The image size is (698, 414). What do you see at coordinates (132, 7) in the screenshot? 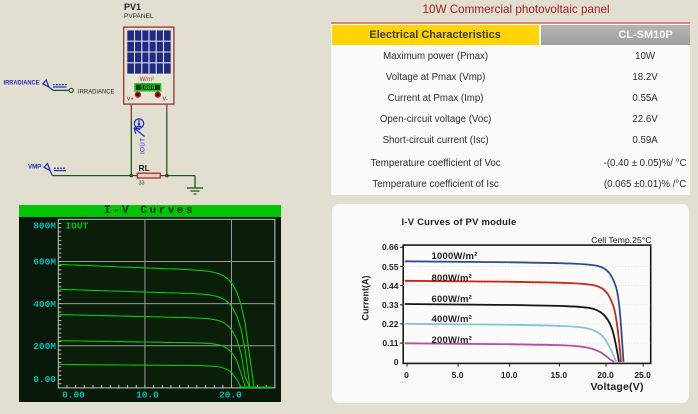
I see `svg-text: PV1` at bounding box center [132, 7].